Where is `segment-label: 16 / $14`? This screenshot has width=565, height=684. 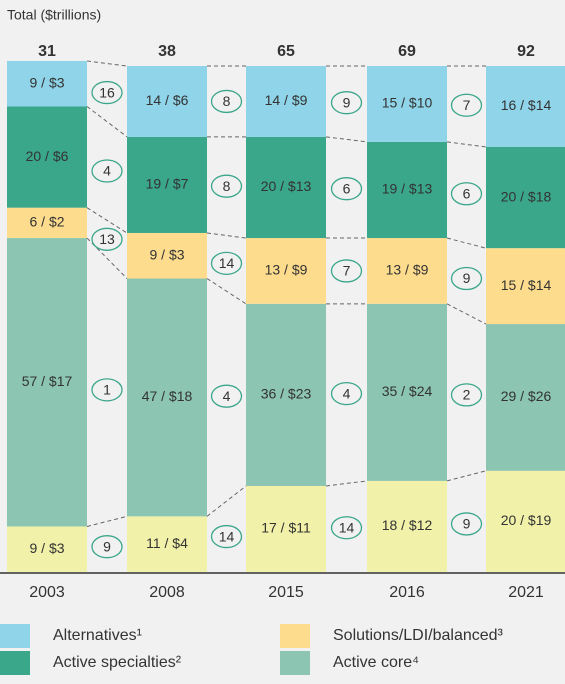
segment-label: 16 / $14 is located at coordinates (526, 105).